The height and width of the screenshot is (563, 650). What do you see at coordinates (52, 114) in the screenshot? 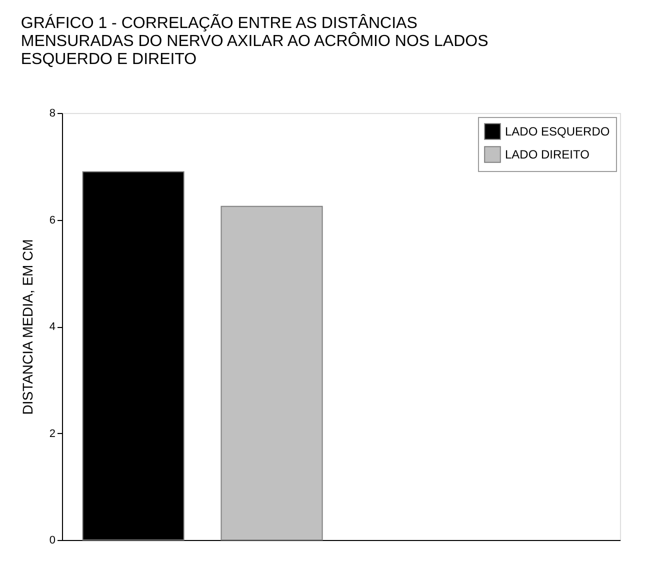
I see `y-tick-label: 8` at bounding box center [52, 114].